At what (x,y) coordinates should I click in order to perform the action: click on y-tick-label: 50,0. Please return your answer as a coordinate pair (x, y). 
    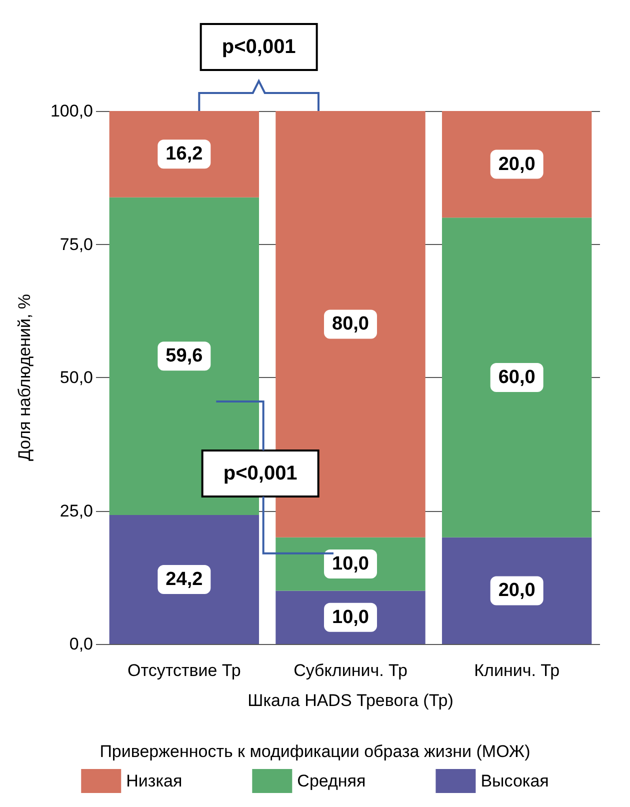
    Looking at the image, I should click on (76, 377).